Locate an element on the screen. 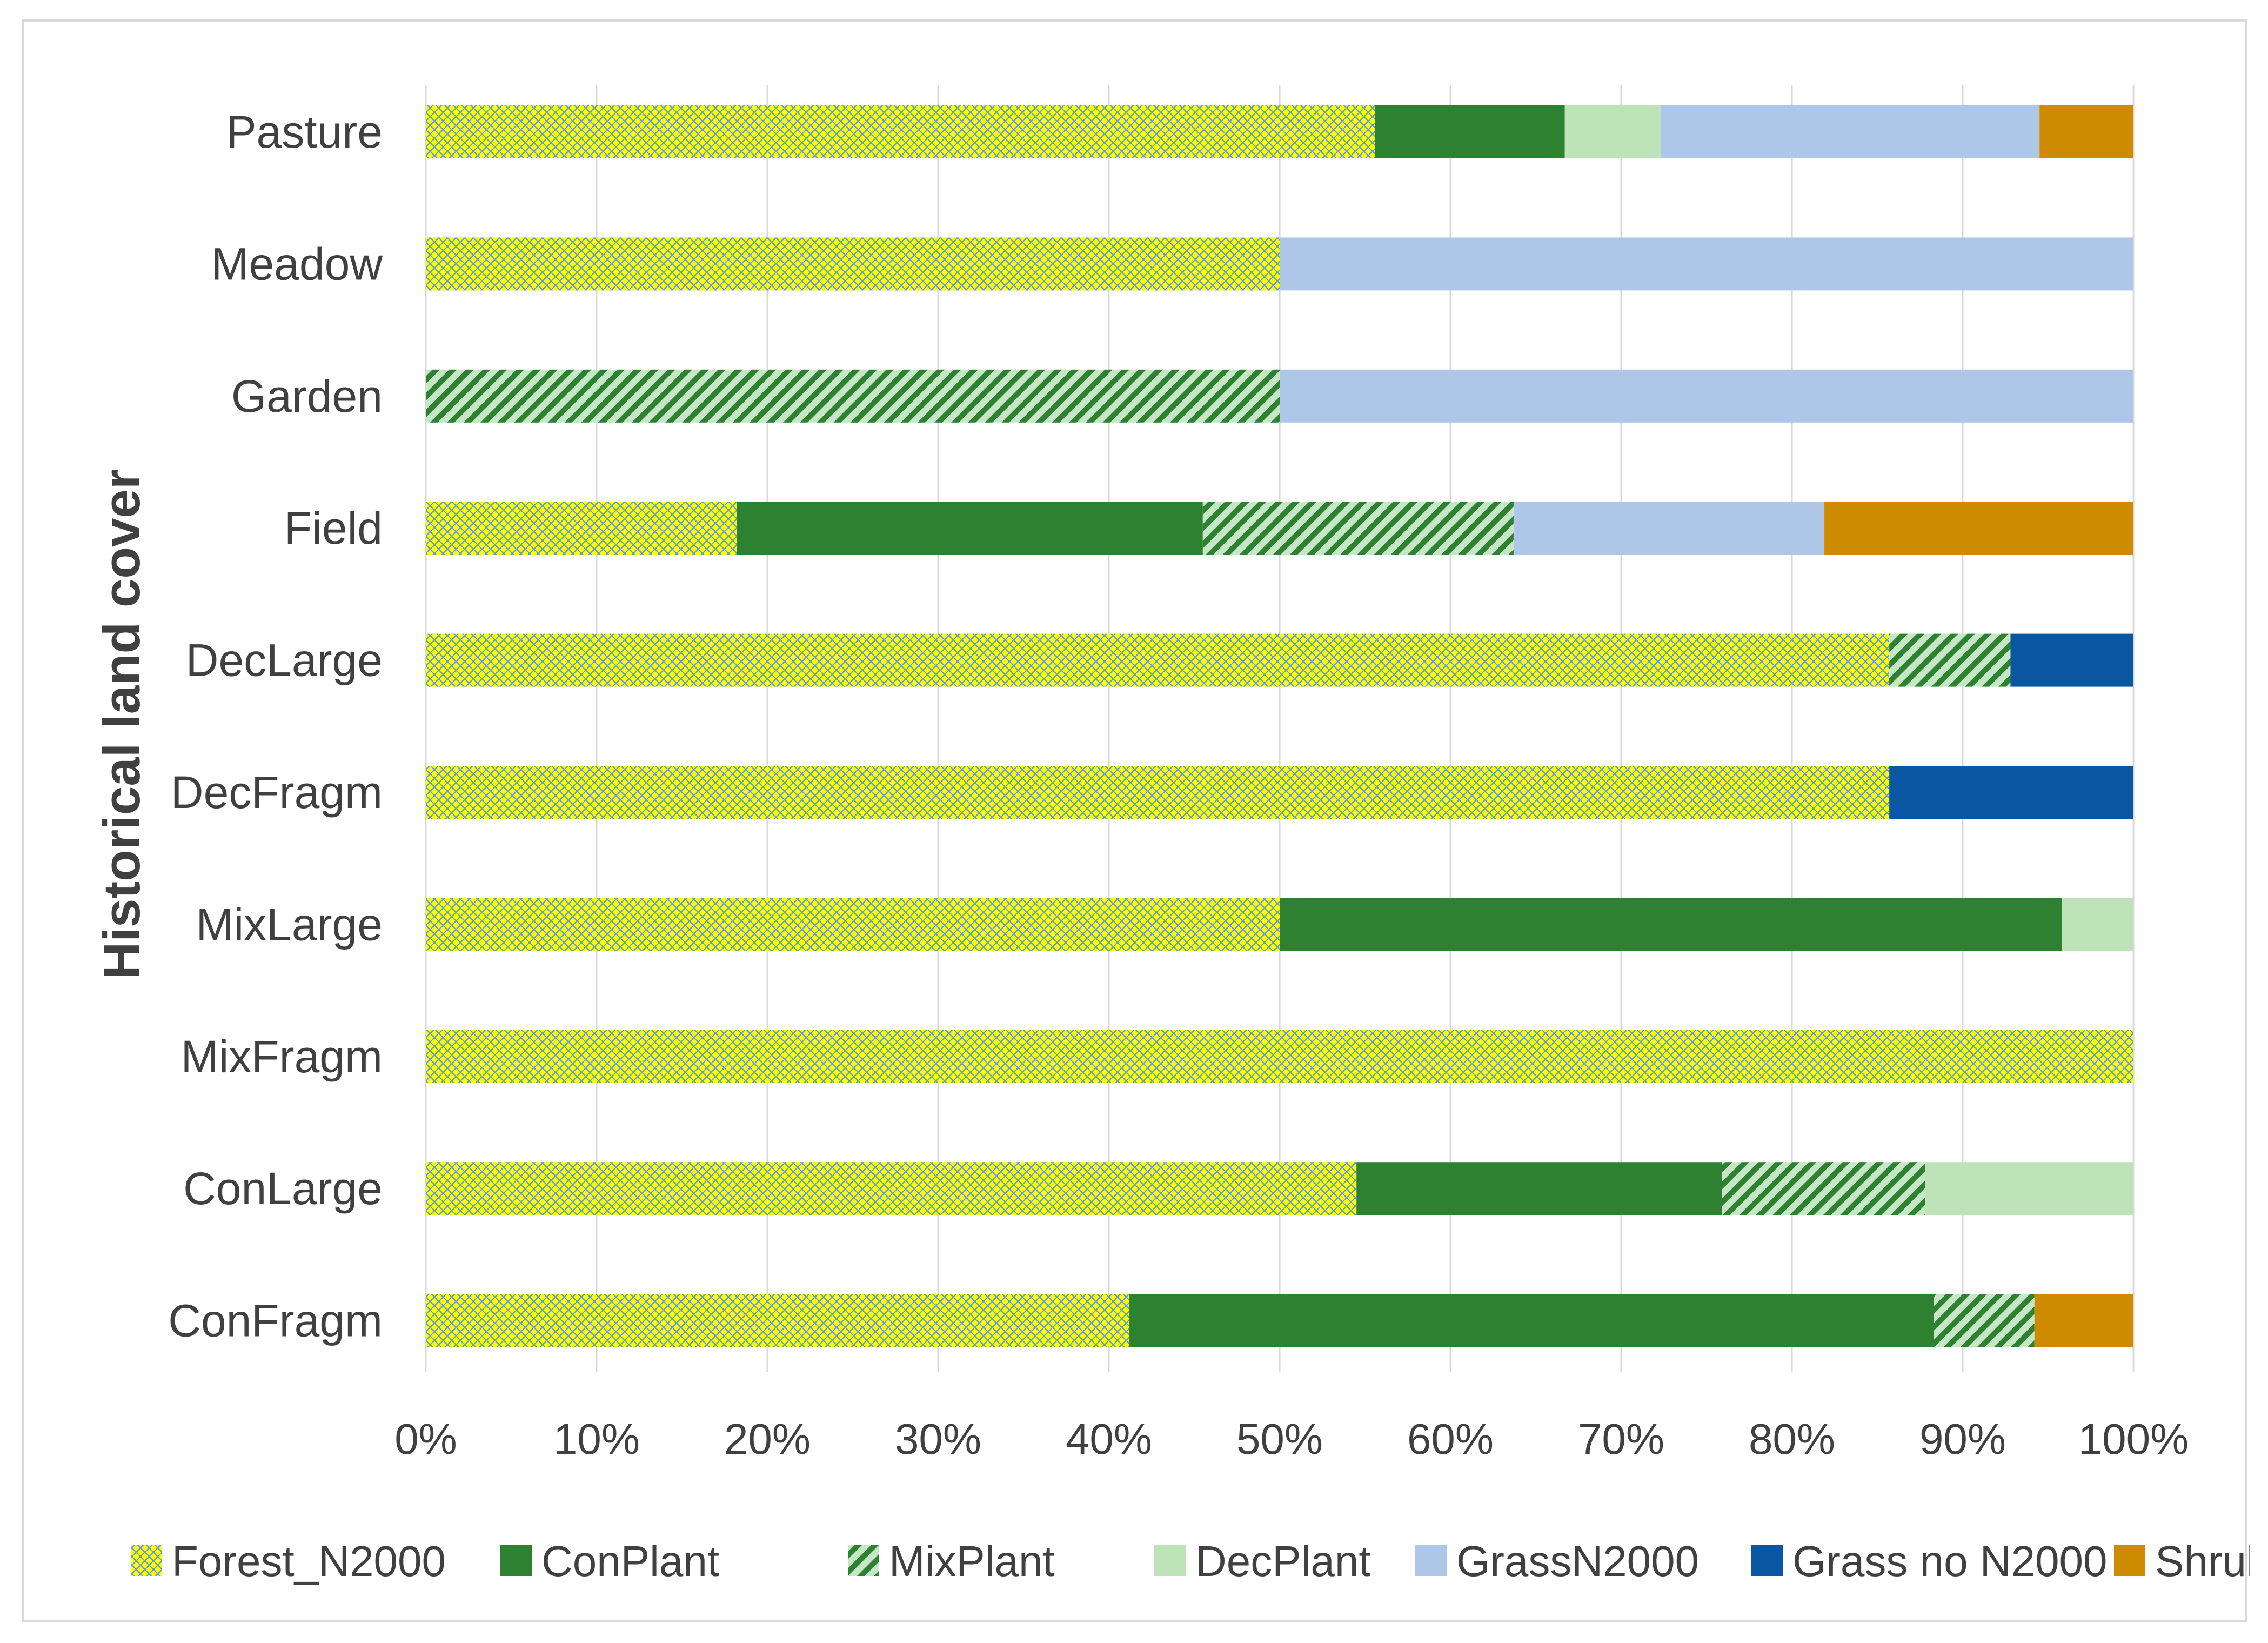 This screenshot has height=1643, width=2268. bar-confragm-shrub is located at coordinates (2083, 1320).